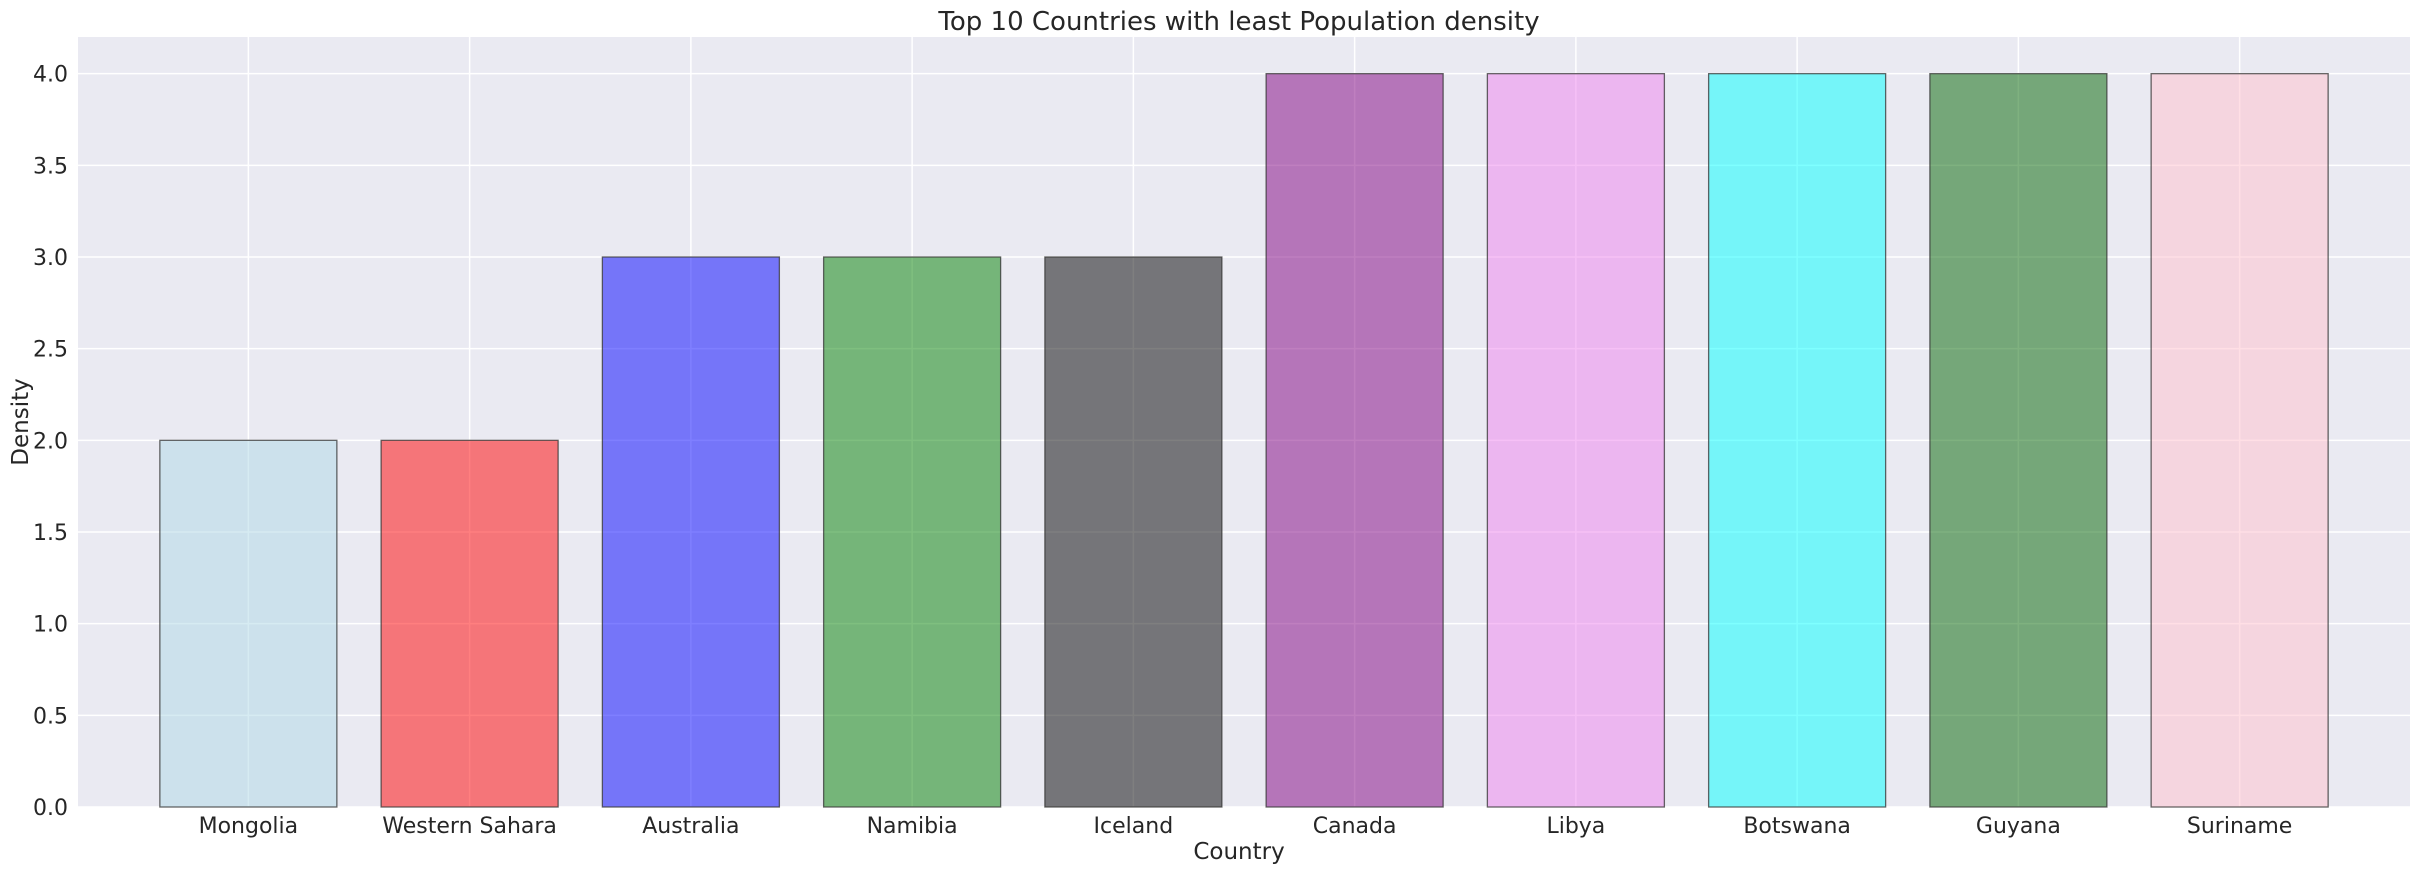 Image resolution: width=2411 pixels, height=872 pixels. Describe the element at coordinates (50, 75) in the screenshot. I see `y-tick-label: 4.0` at that location.